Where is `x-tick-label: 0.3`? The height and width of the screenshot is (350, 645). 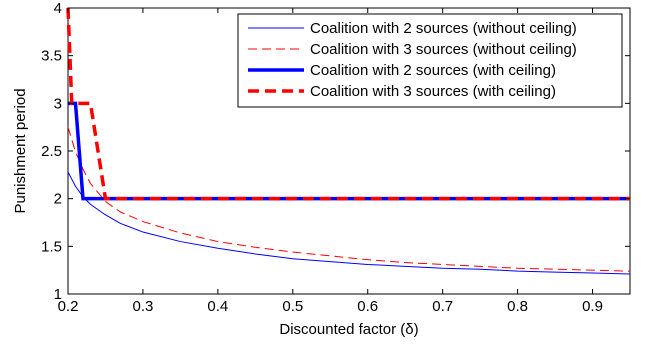 x-tick-label: 0.3 is located at coordinates (143, 306).